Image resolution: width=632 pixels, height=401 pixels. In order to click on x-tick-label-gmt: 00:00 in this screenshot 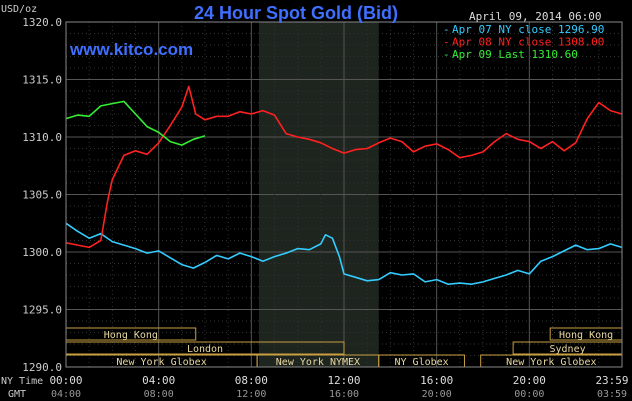, I will do `click(529, 394)`.